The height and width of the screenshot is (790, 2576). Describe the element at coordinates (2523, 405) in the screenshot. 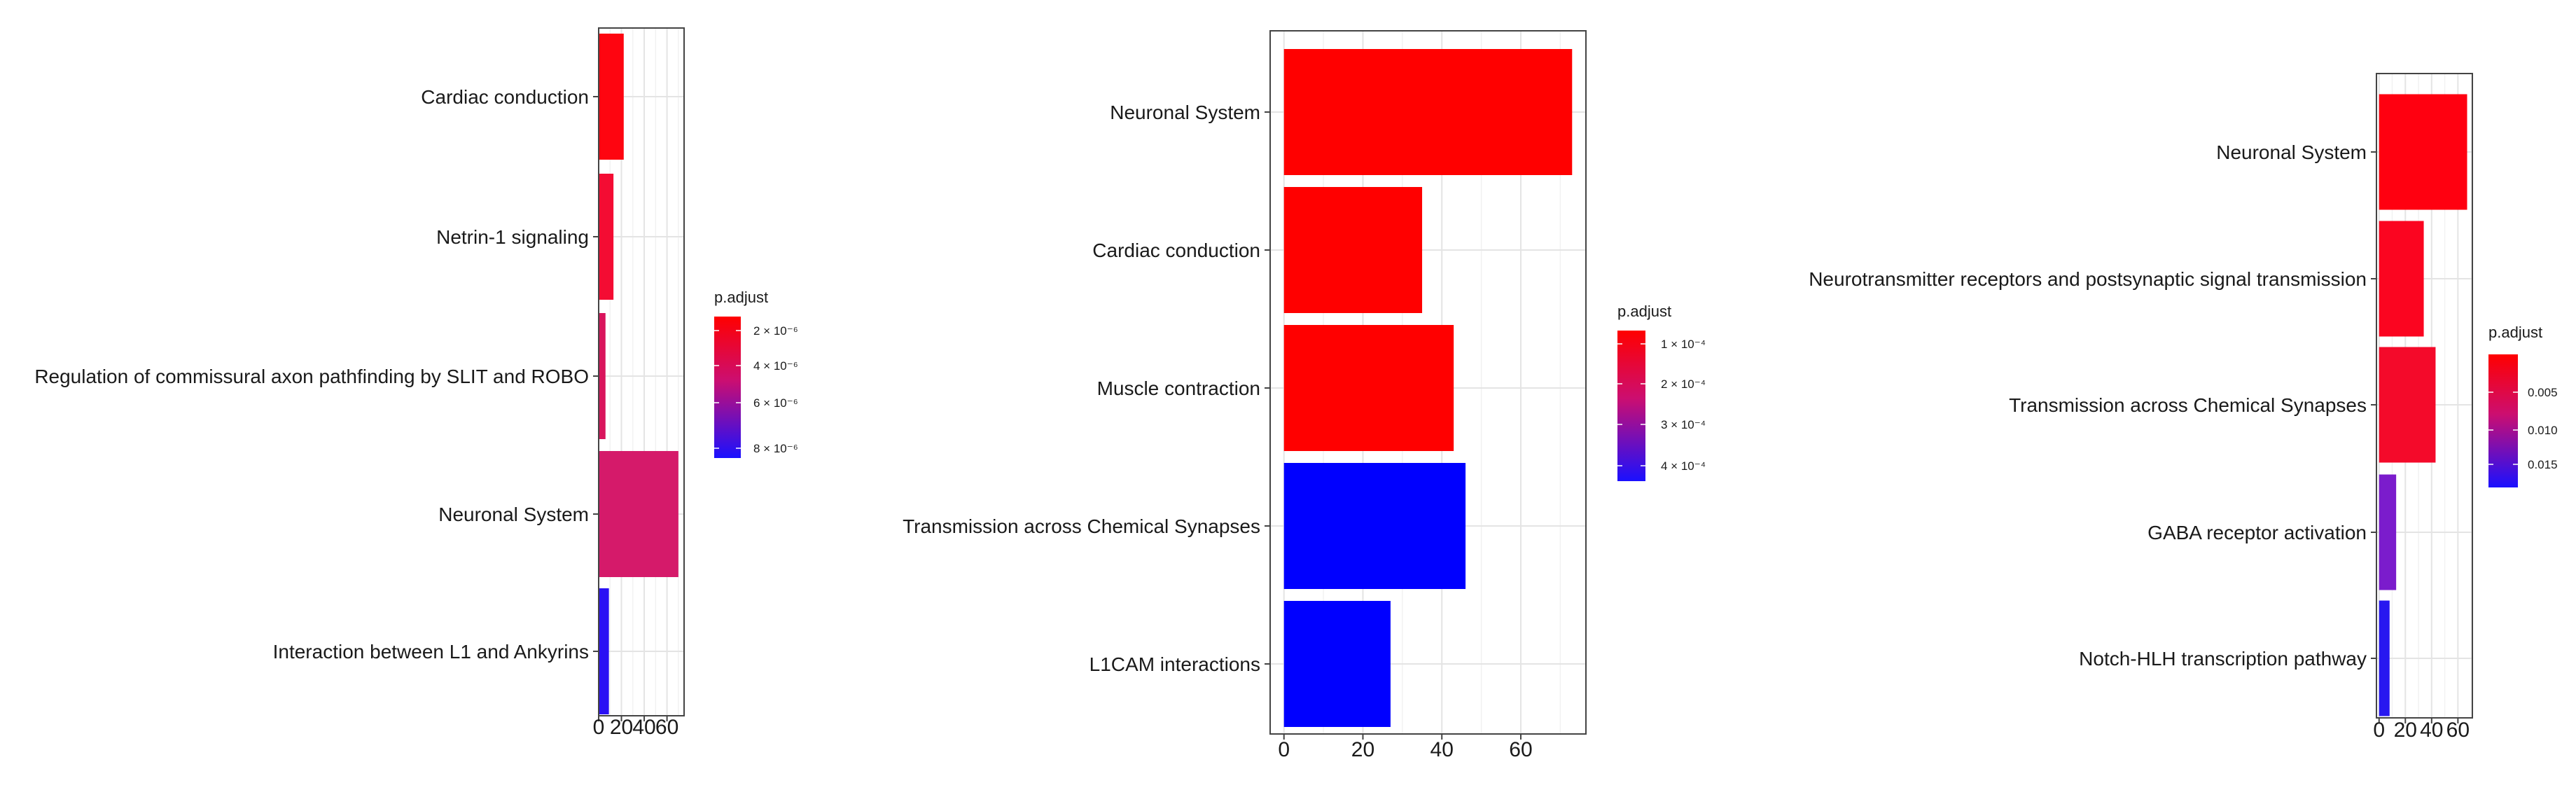

I see `legend: p.adjust 0.005 0.010 0.015` at that location.